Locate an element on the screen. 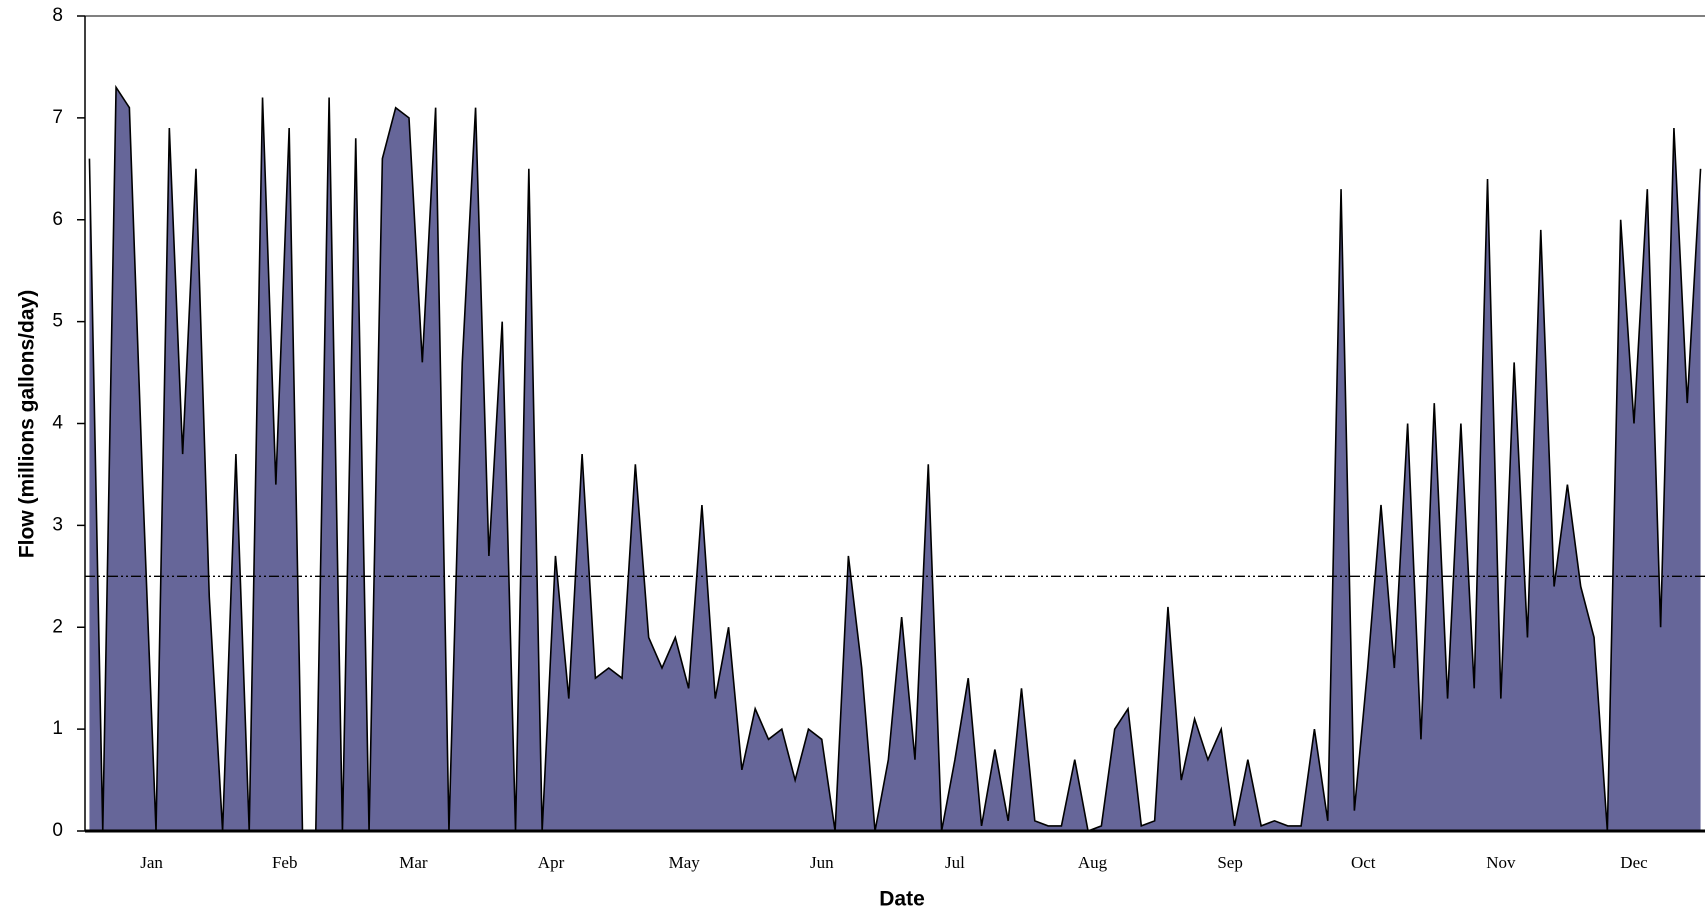 The image size is (1705, 916). y-tick-label: 2 is located at coordinates (57, 626).